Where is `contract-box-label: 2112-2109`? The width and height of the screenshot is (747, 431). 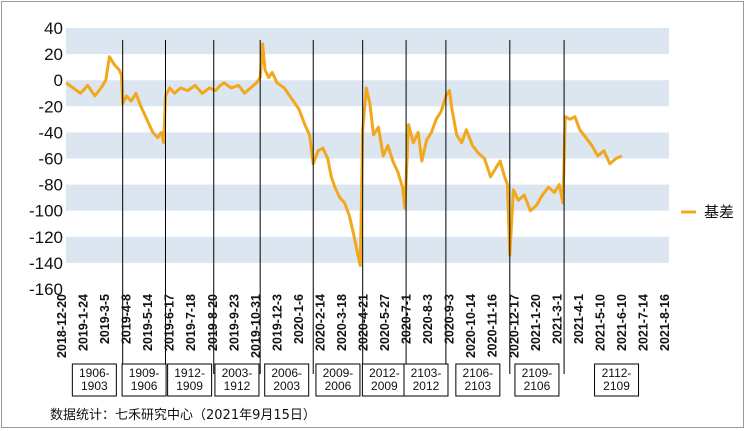 contract-box-label: 2112-2109 is located at coordinates (617, 379).